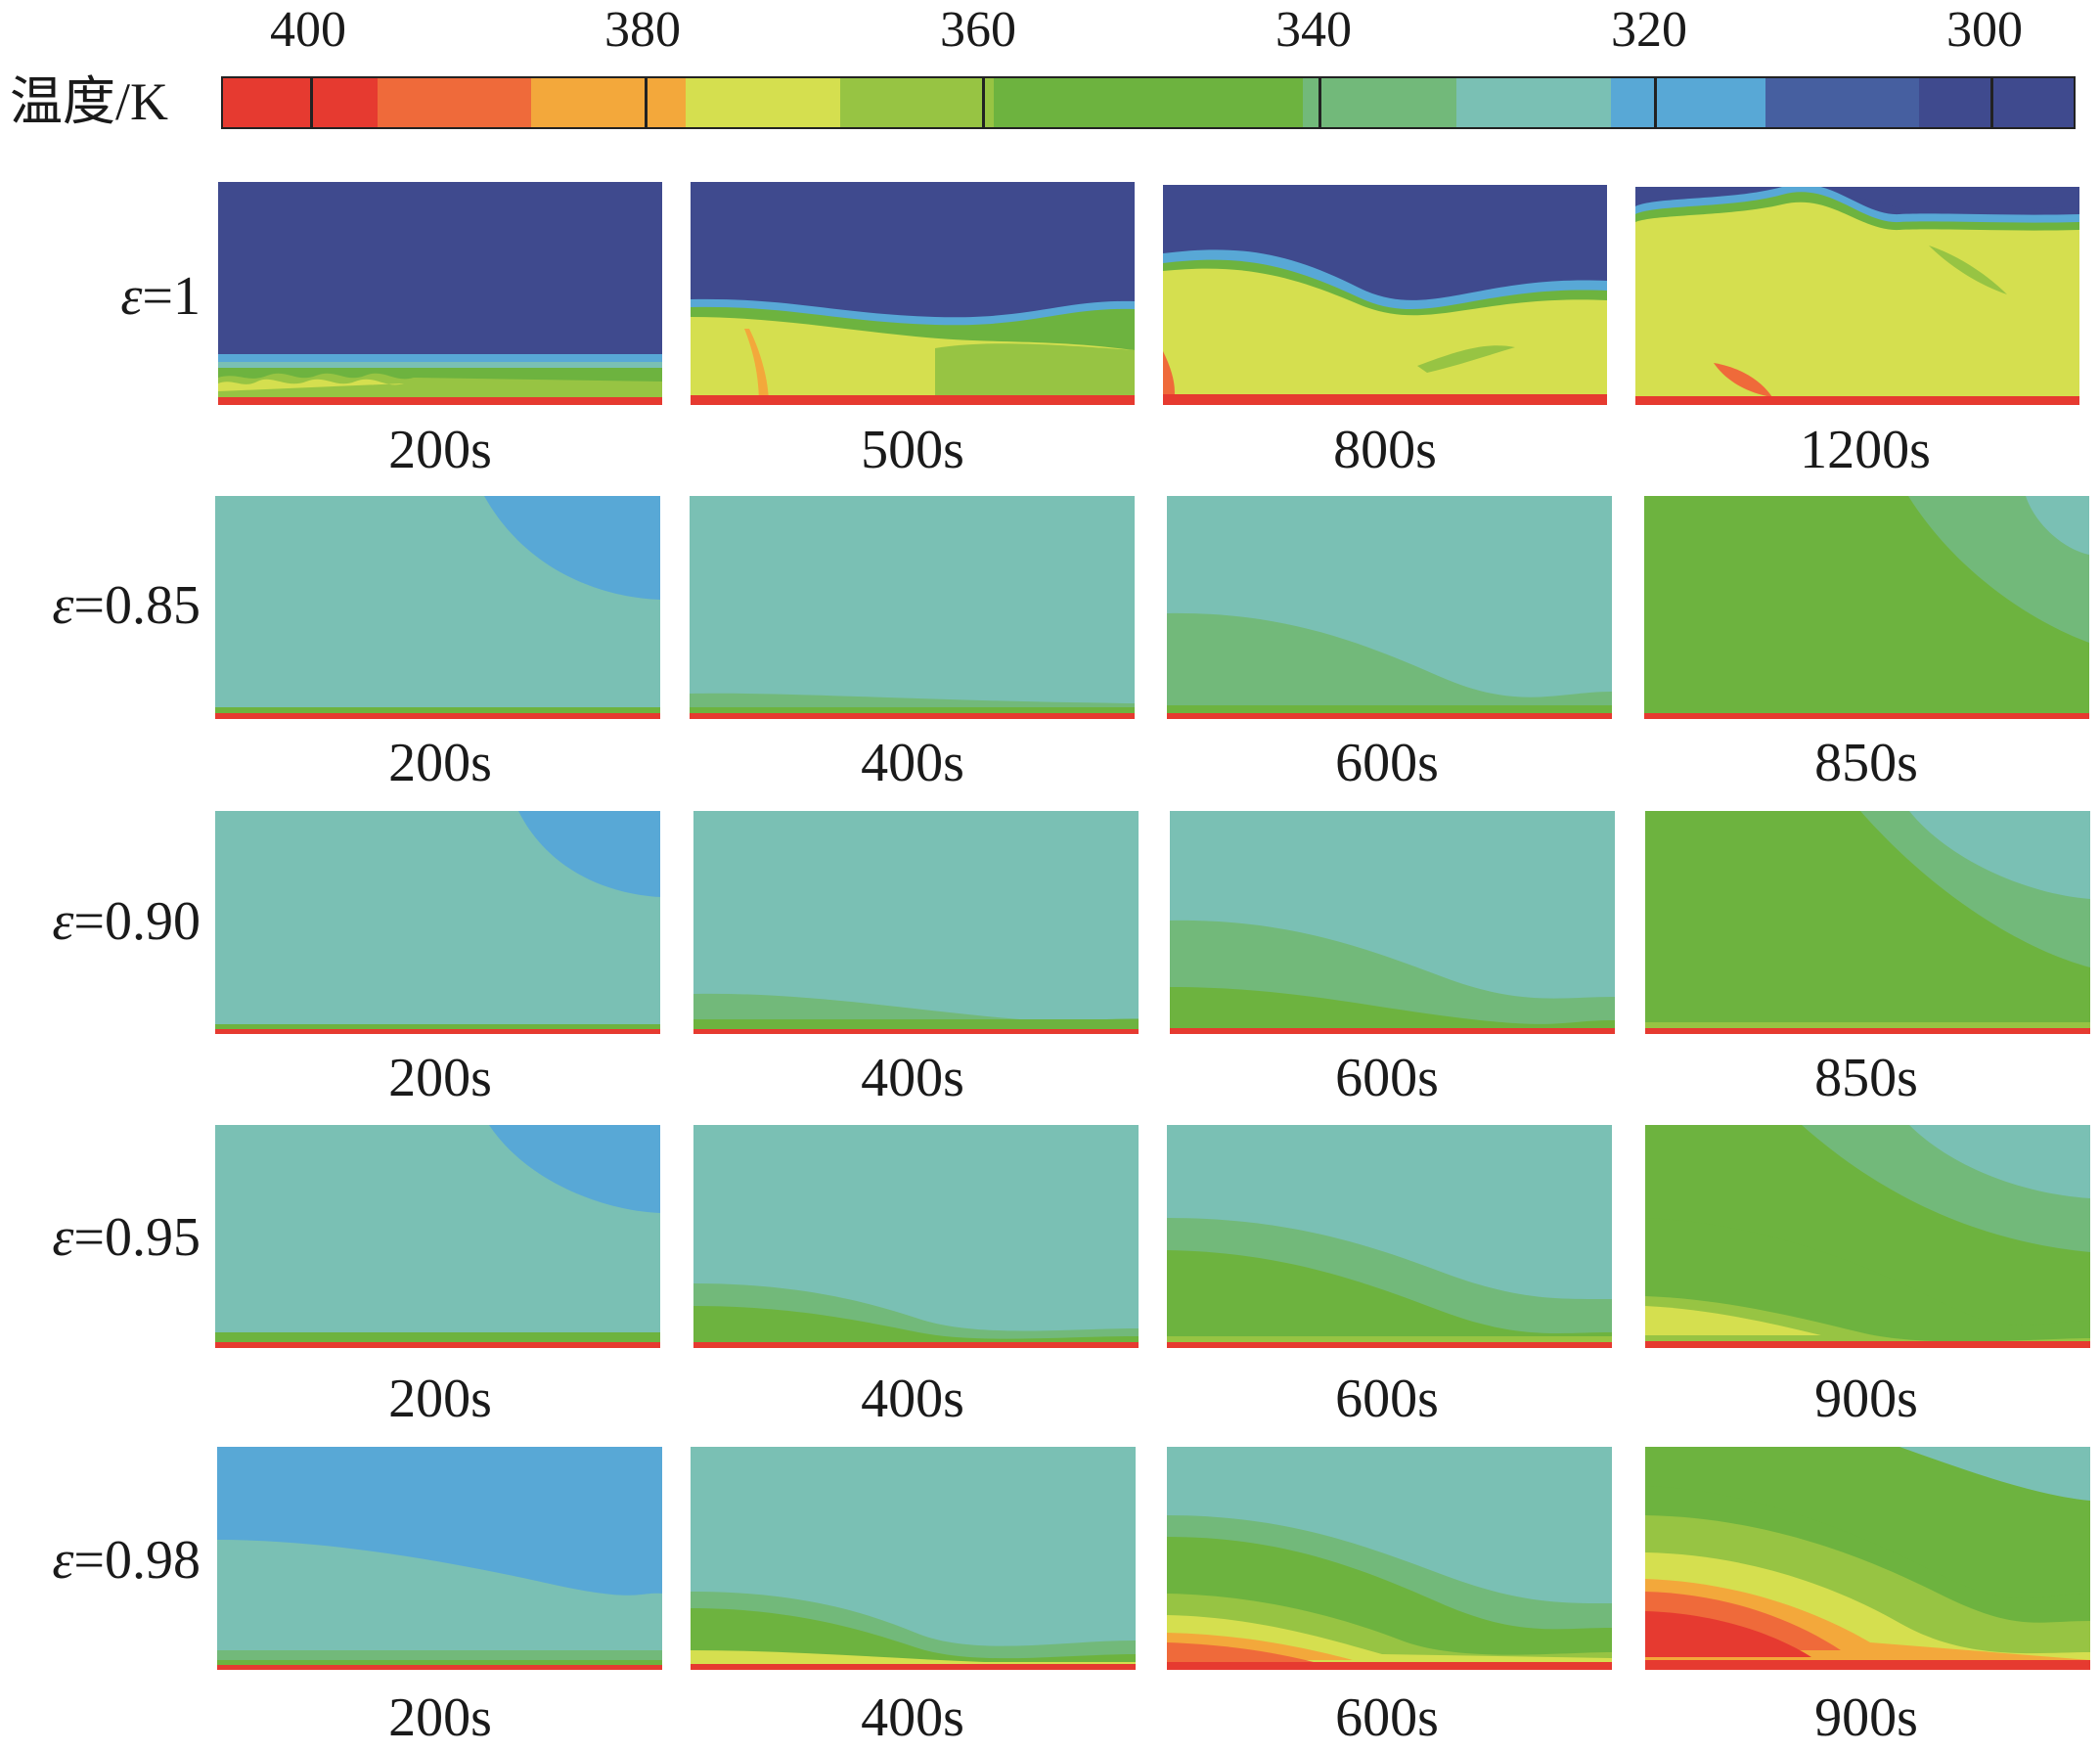 The image size is (2100, 1753). Describe the element at coordinates (1313, 30) in the screenshot. I see `colorbar-tick-label: 340` at that location.